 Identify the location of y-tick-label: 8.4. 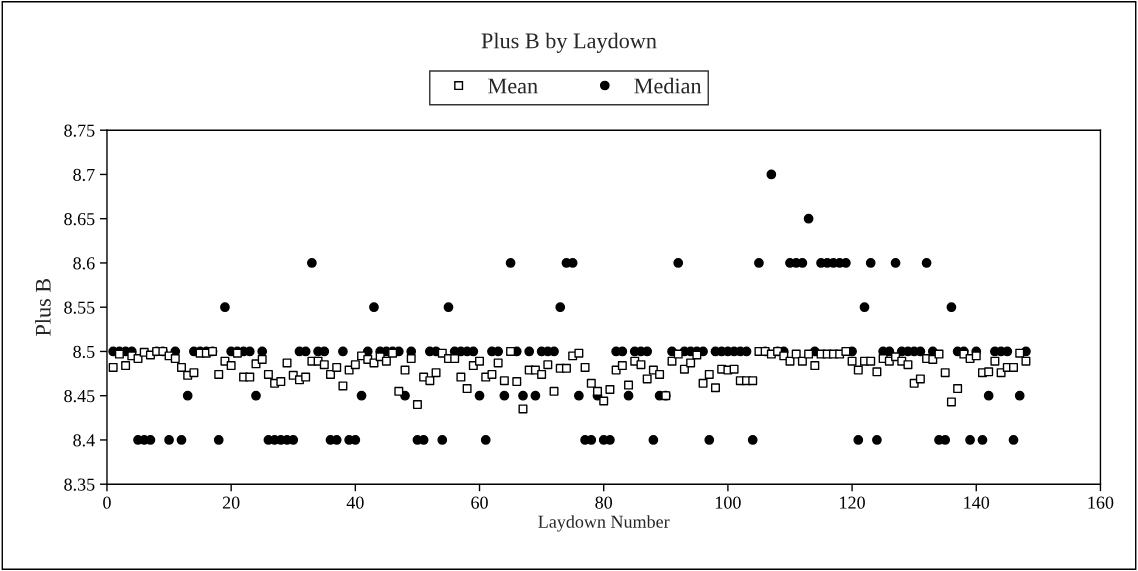
(84, 440).